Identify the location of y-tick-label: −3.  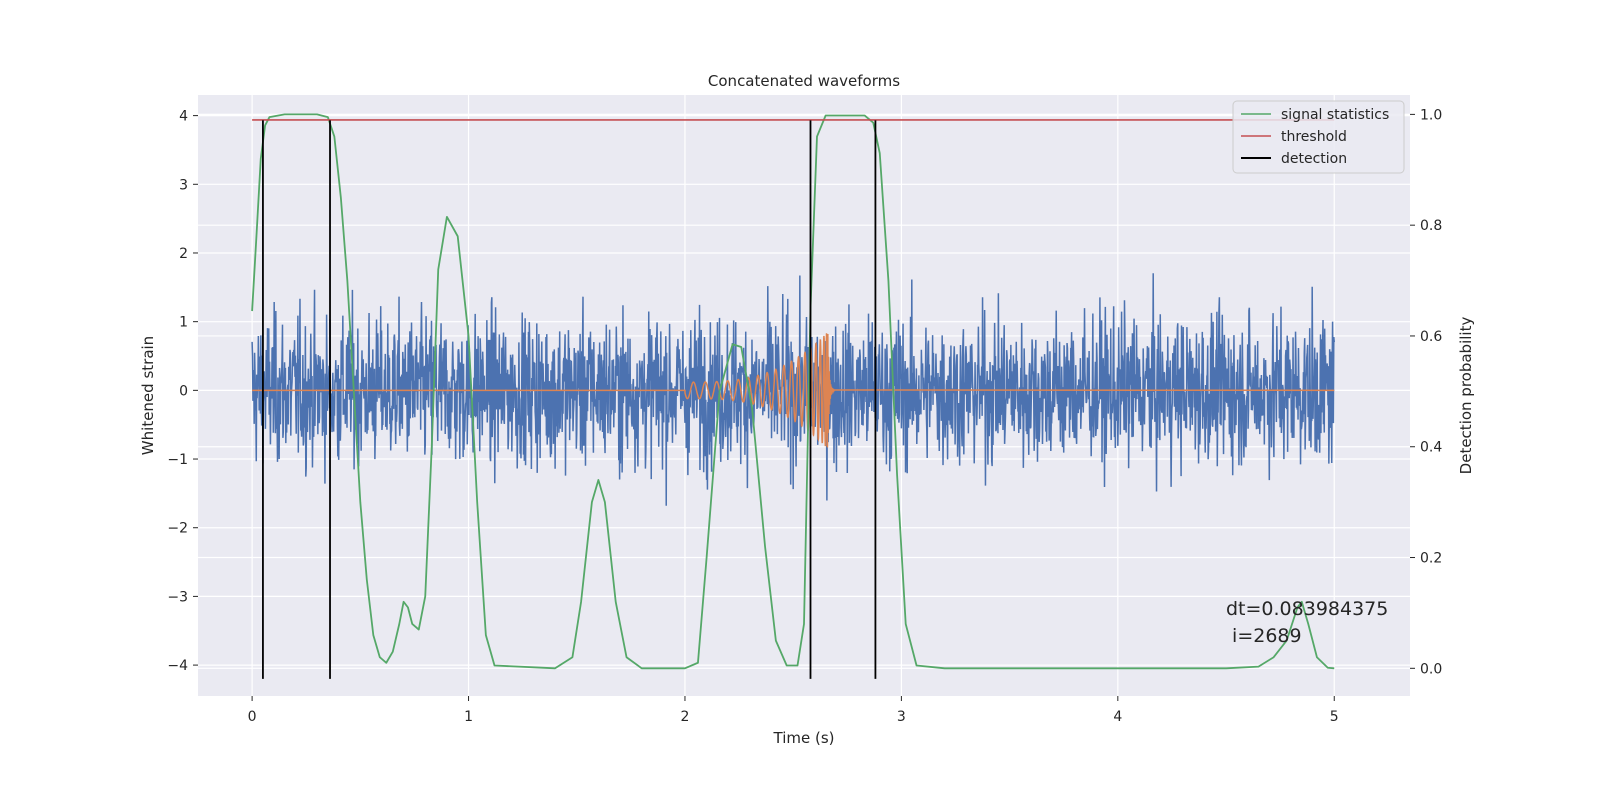
(177, 597).